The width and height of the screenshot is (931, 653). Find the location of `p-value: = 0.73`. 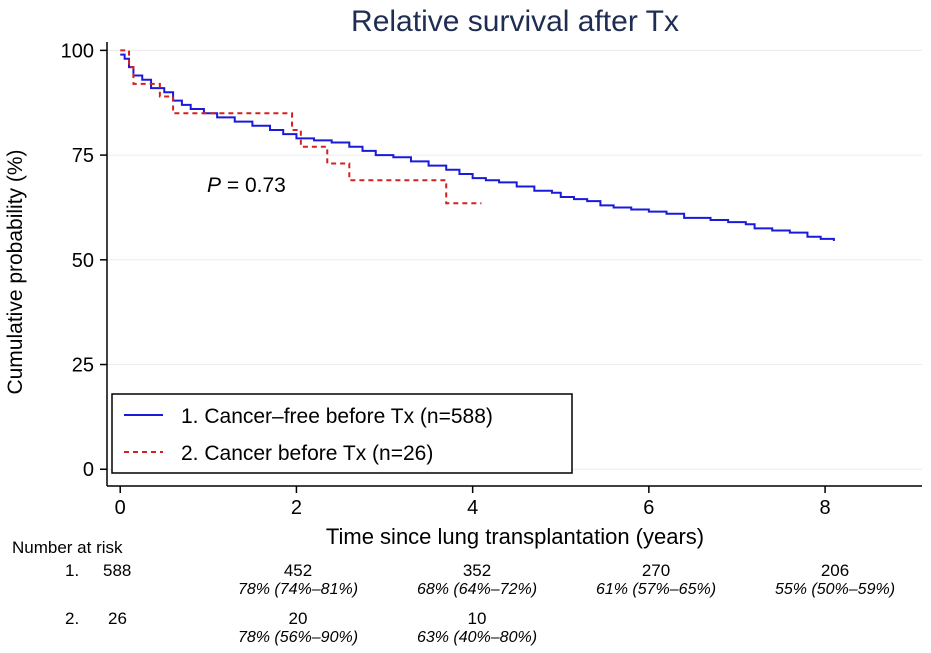

p-value: = 0.73 is located at coordinates (253, 185).